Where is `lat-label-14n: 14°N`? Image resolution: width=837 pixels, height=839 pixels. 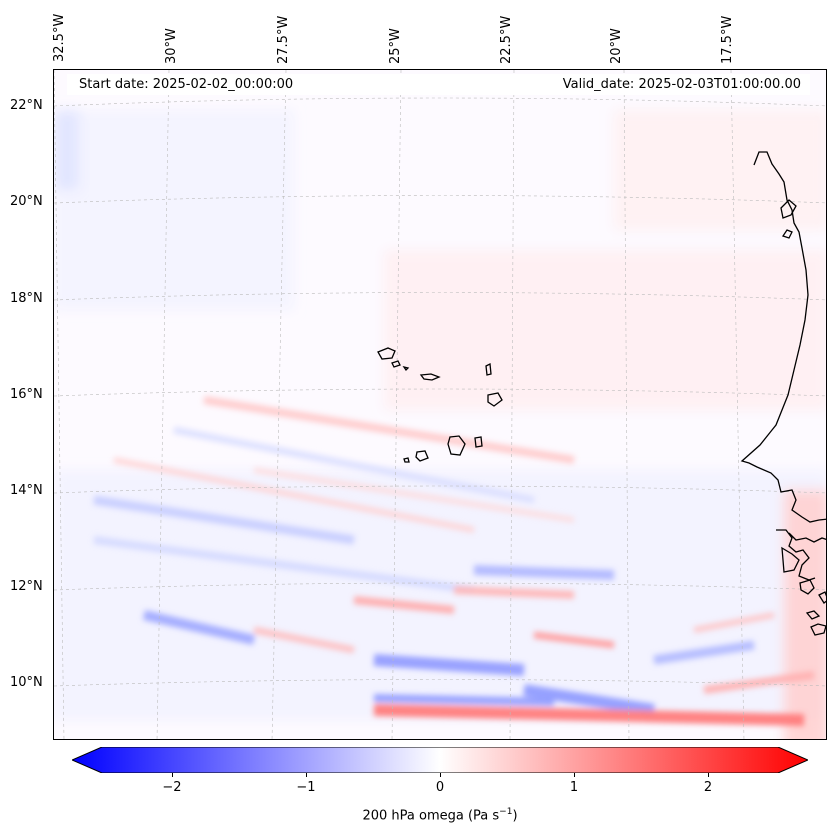 lat-label-14n: 14°N is located at coordinates (26, 490).